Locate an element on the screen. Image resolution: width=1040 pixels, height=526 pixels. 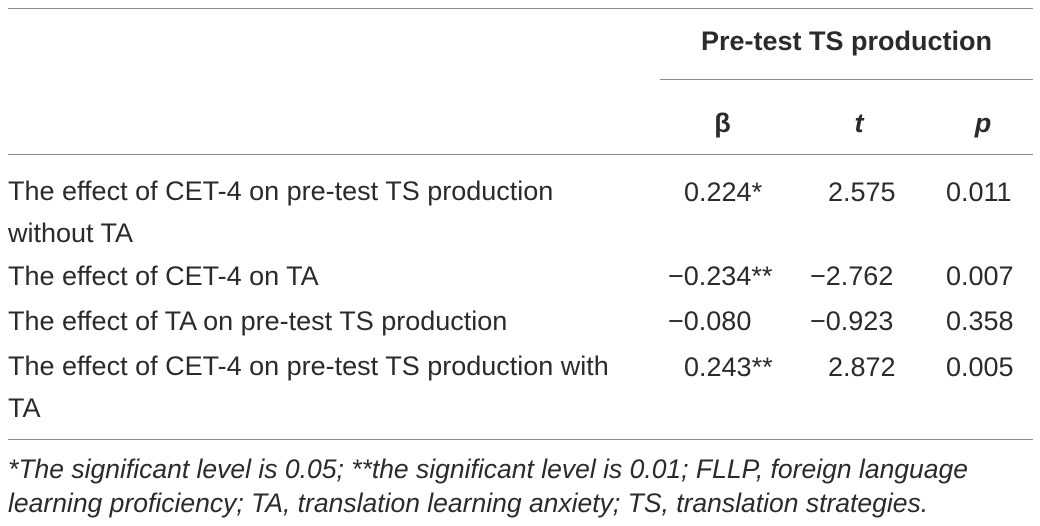
row-beta: 0.243** is located at coordinates (728, 367).